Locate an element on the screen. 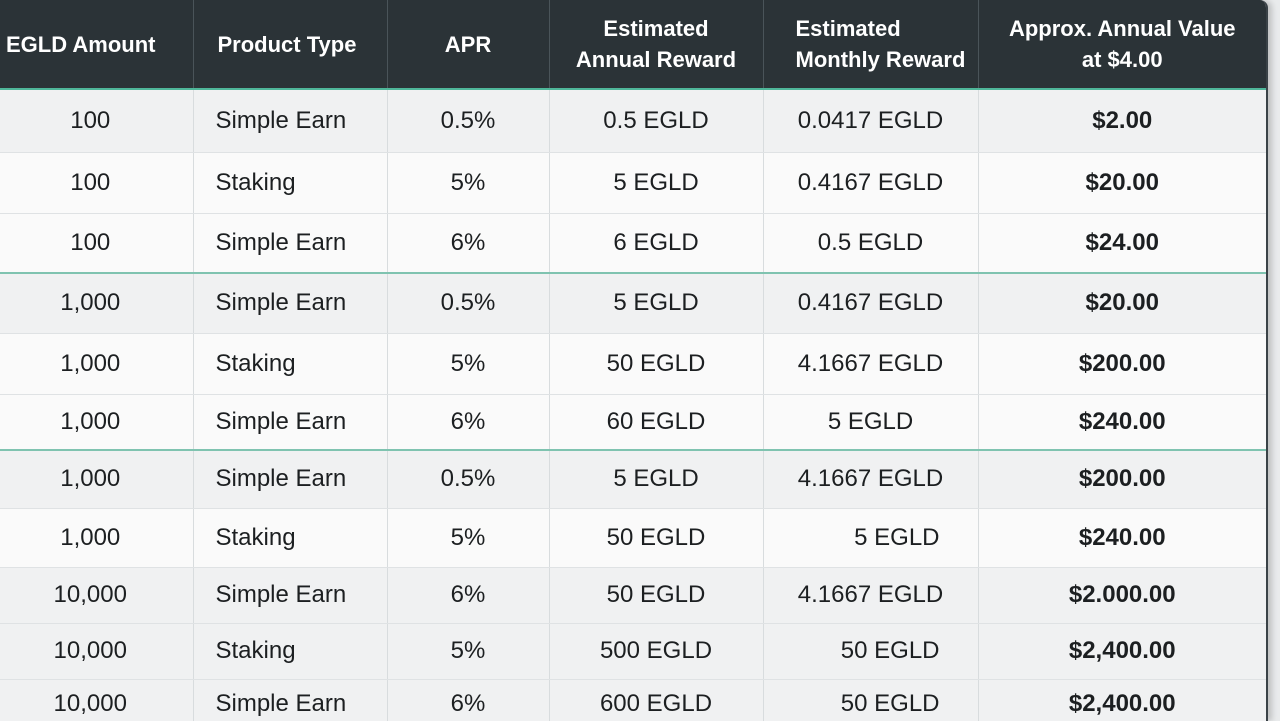 The height and width of the screenshot is (721, 1280). header-apr: APR is located at coordinates (468, 45).